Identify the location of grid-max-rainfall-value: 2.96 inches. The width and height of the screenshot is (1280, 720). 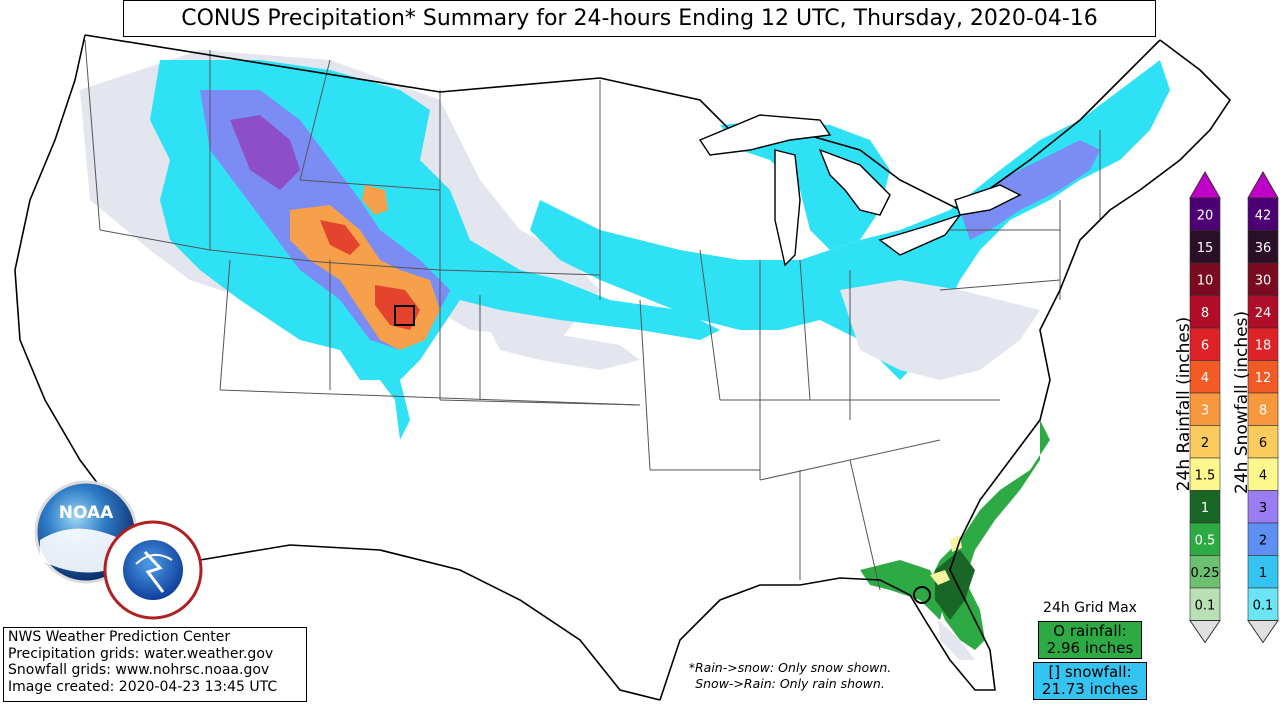
(1090, 648).